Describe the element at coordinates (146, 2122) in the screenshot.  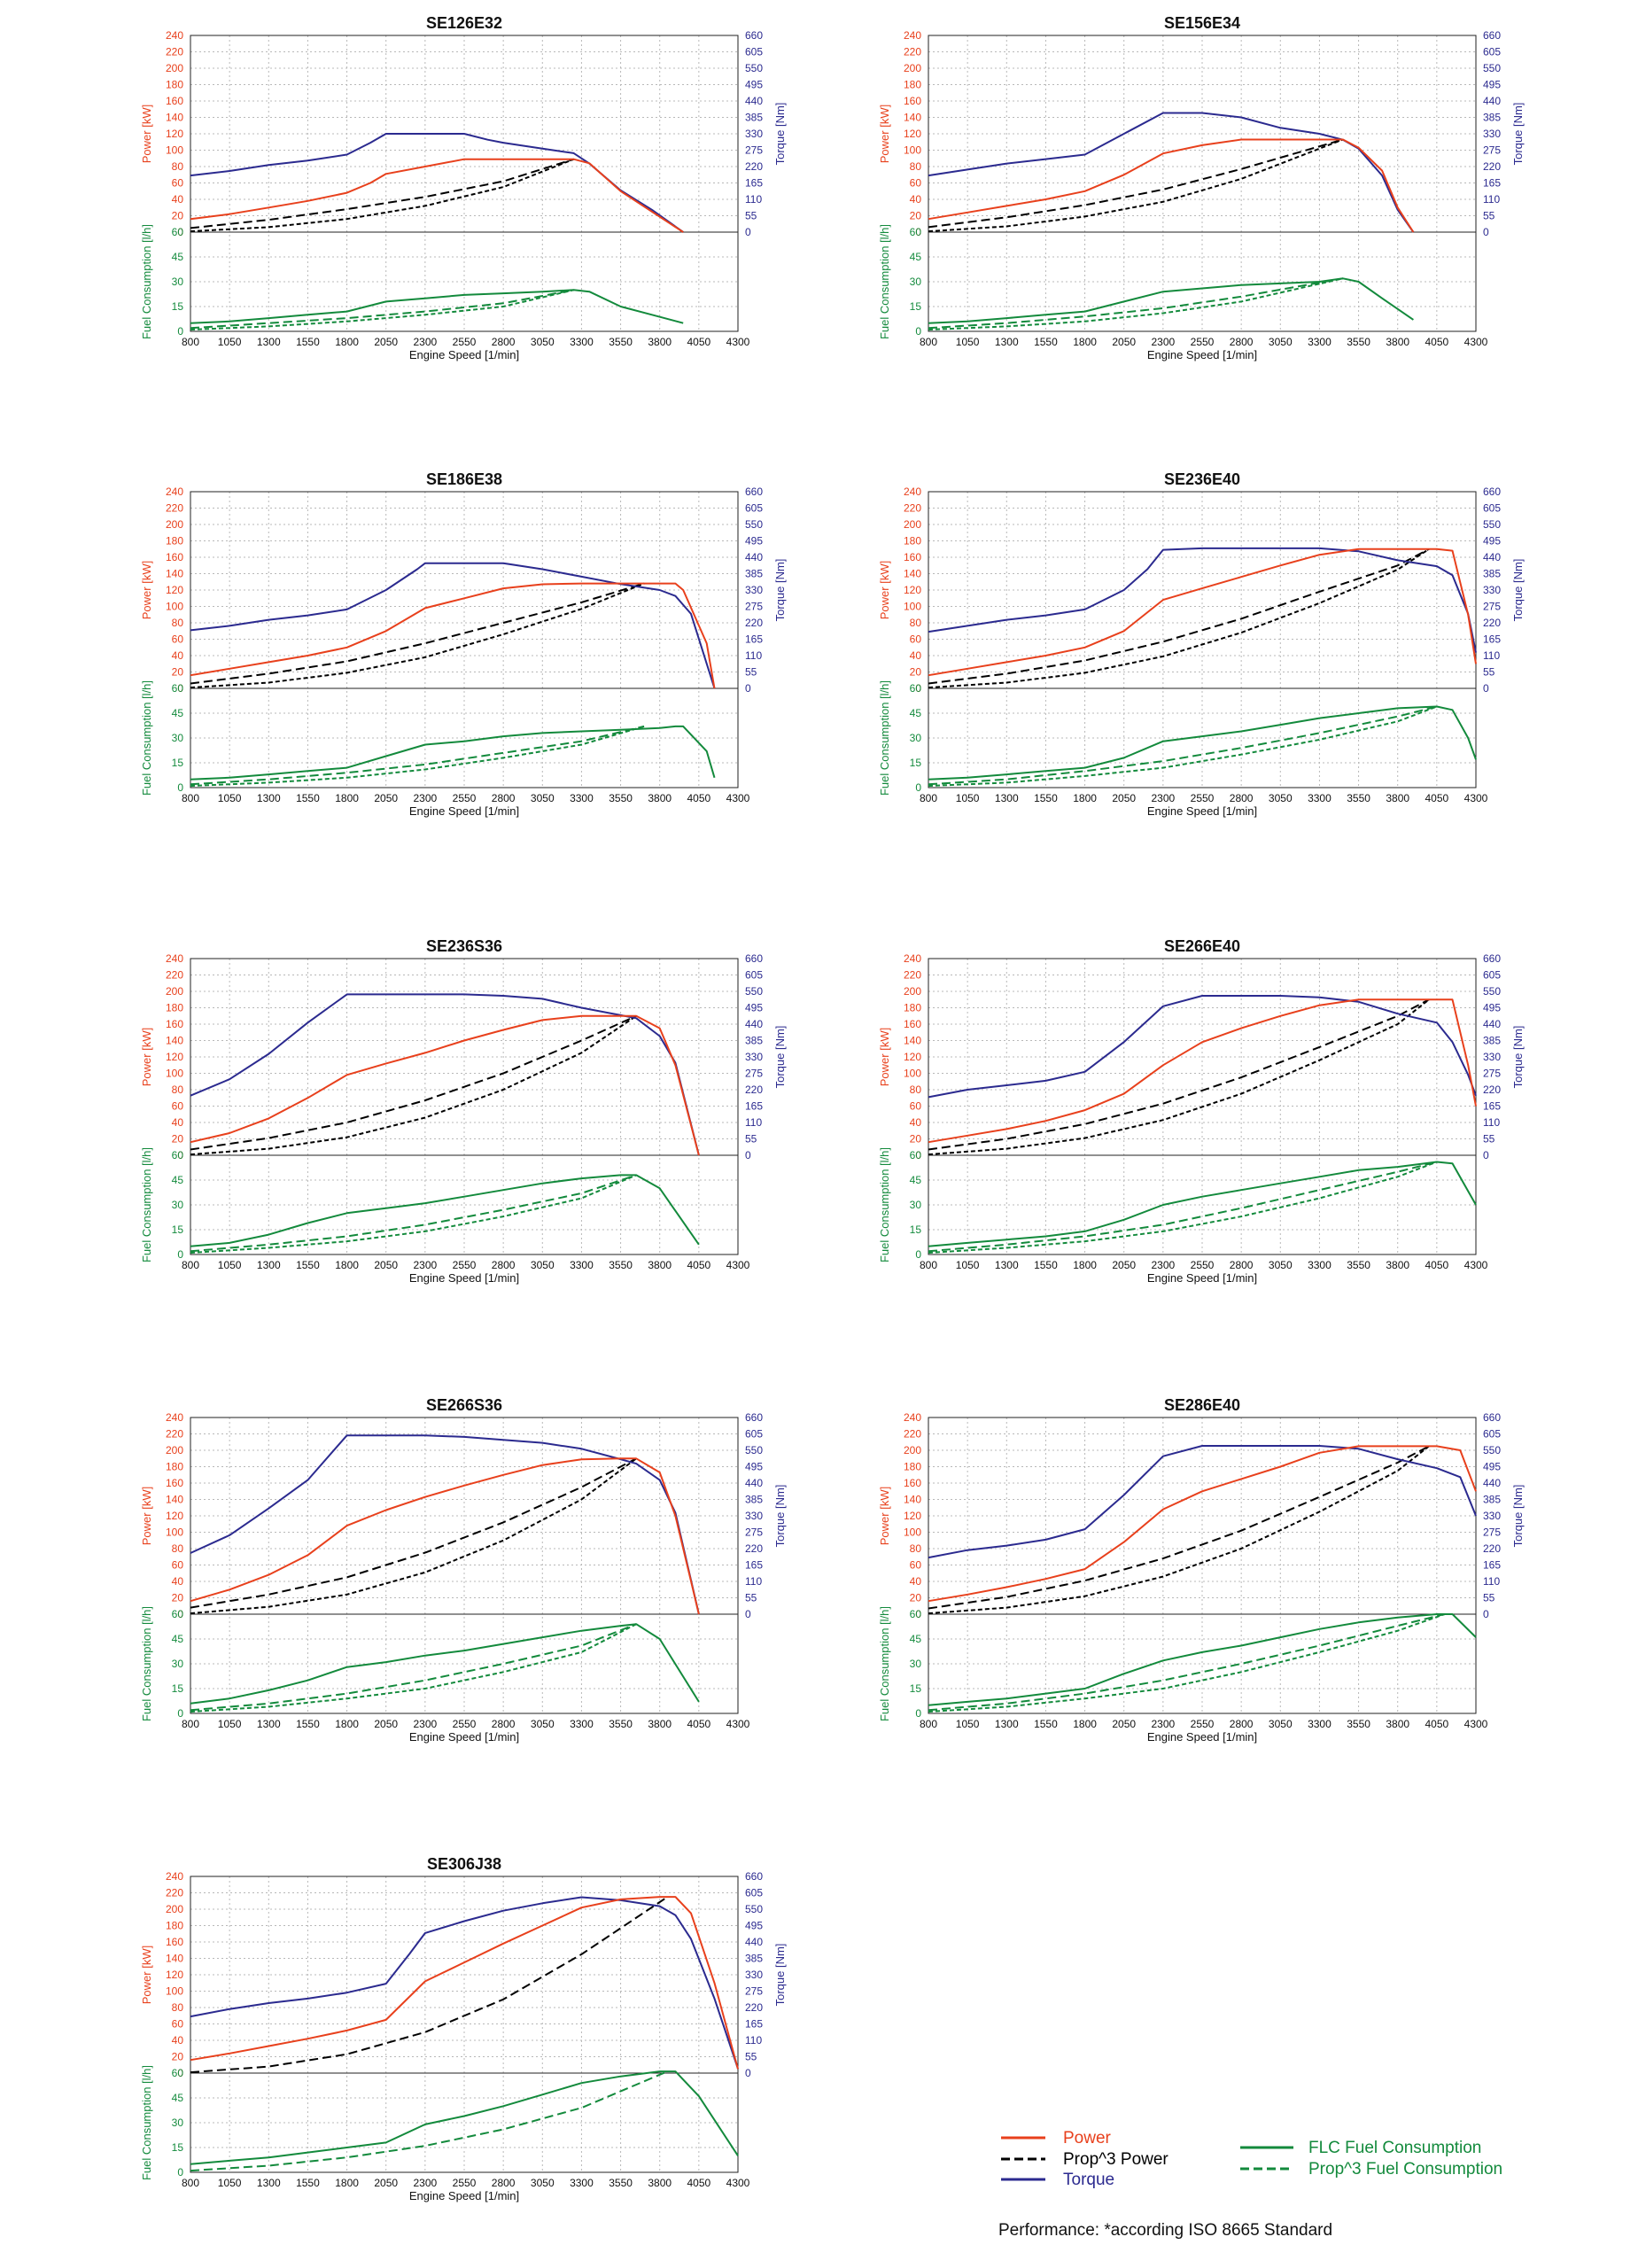
I see `fuel-axis-label: Fuel Consumption [l/h]` at that location.